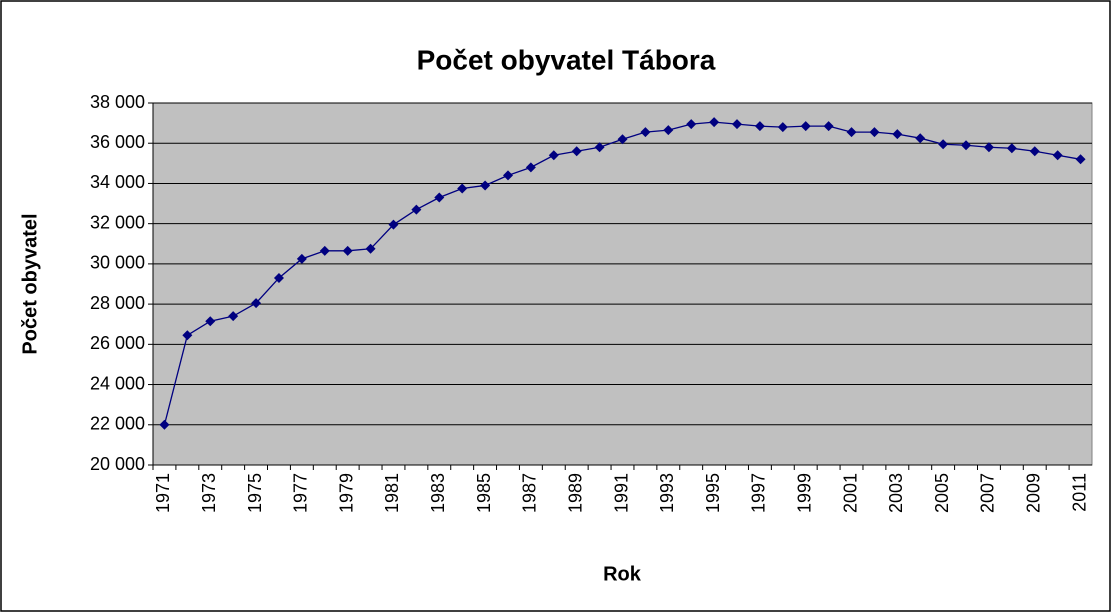 This screenshot has width=1111, height=612. What do you see at coordinates (163, 493) in the screenshot?
I see `x-tick-label: 1971` at bounding box center [163, 493].